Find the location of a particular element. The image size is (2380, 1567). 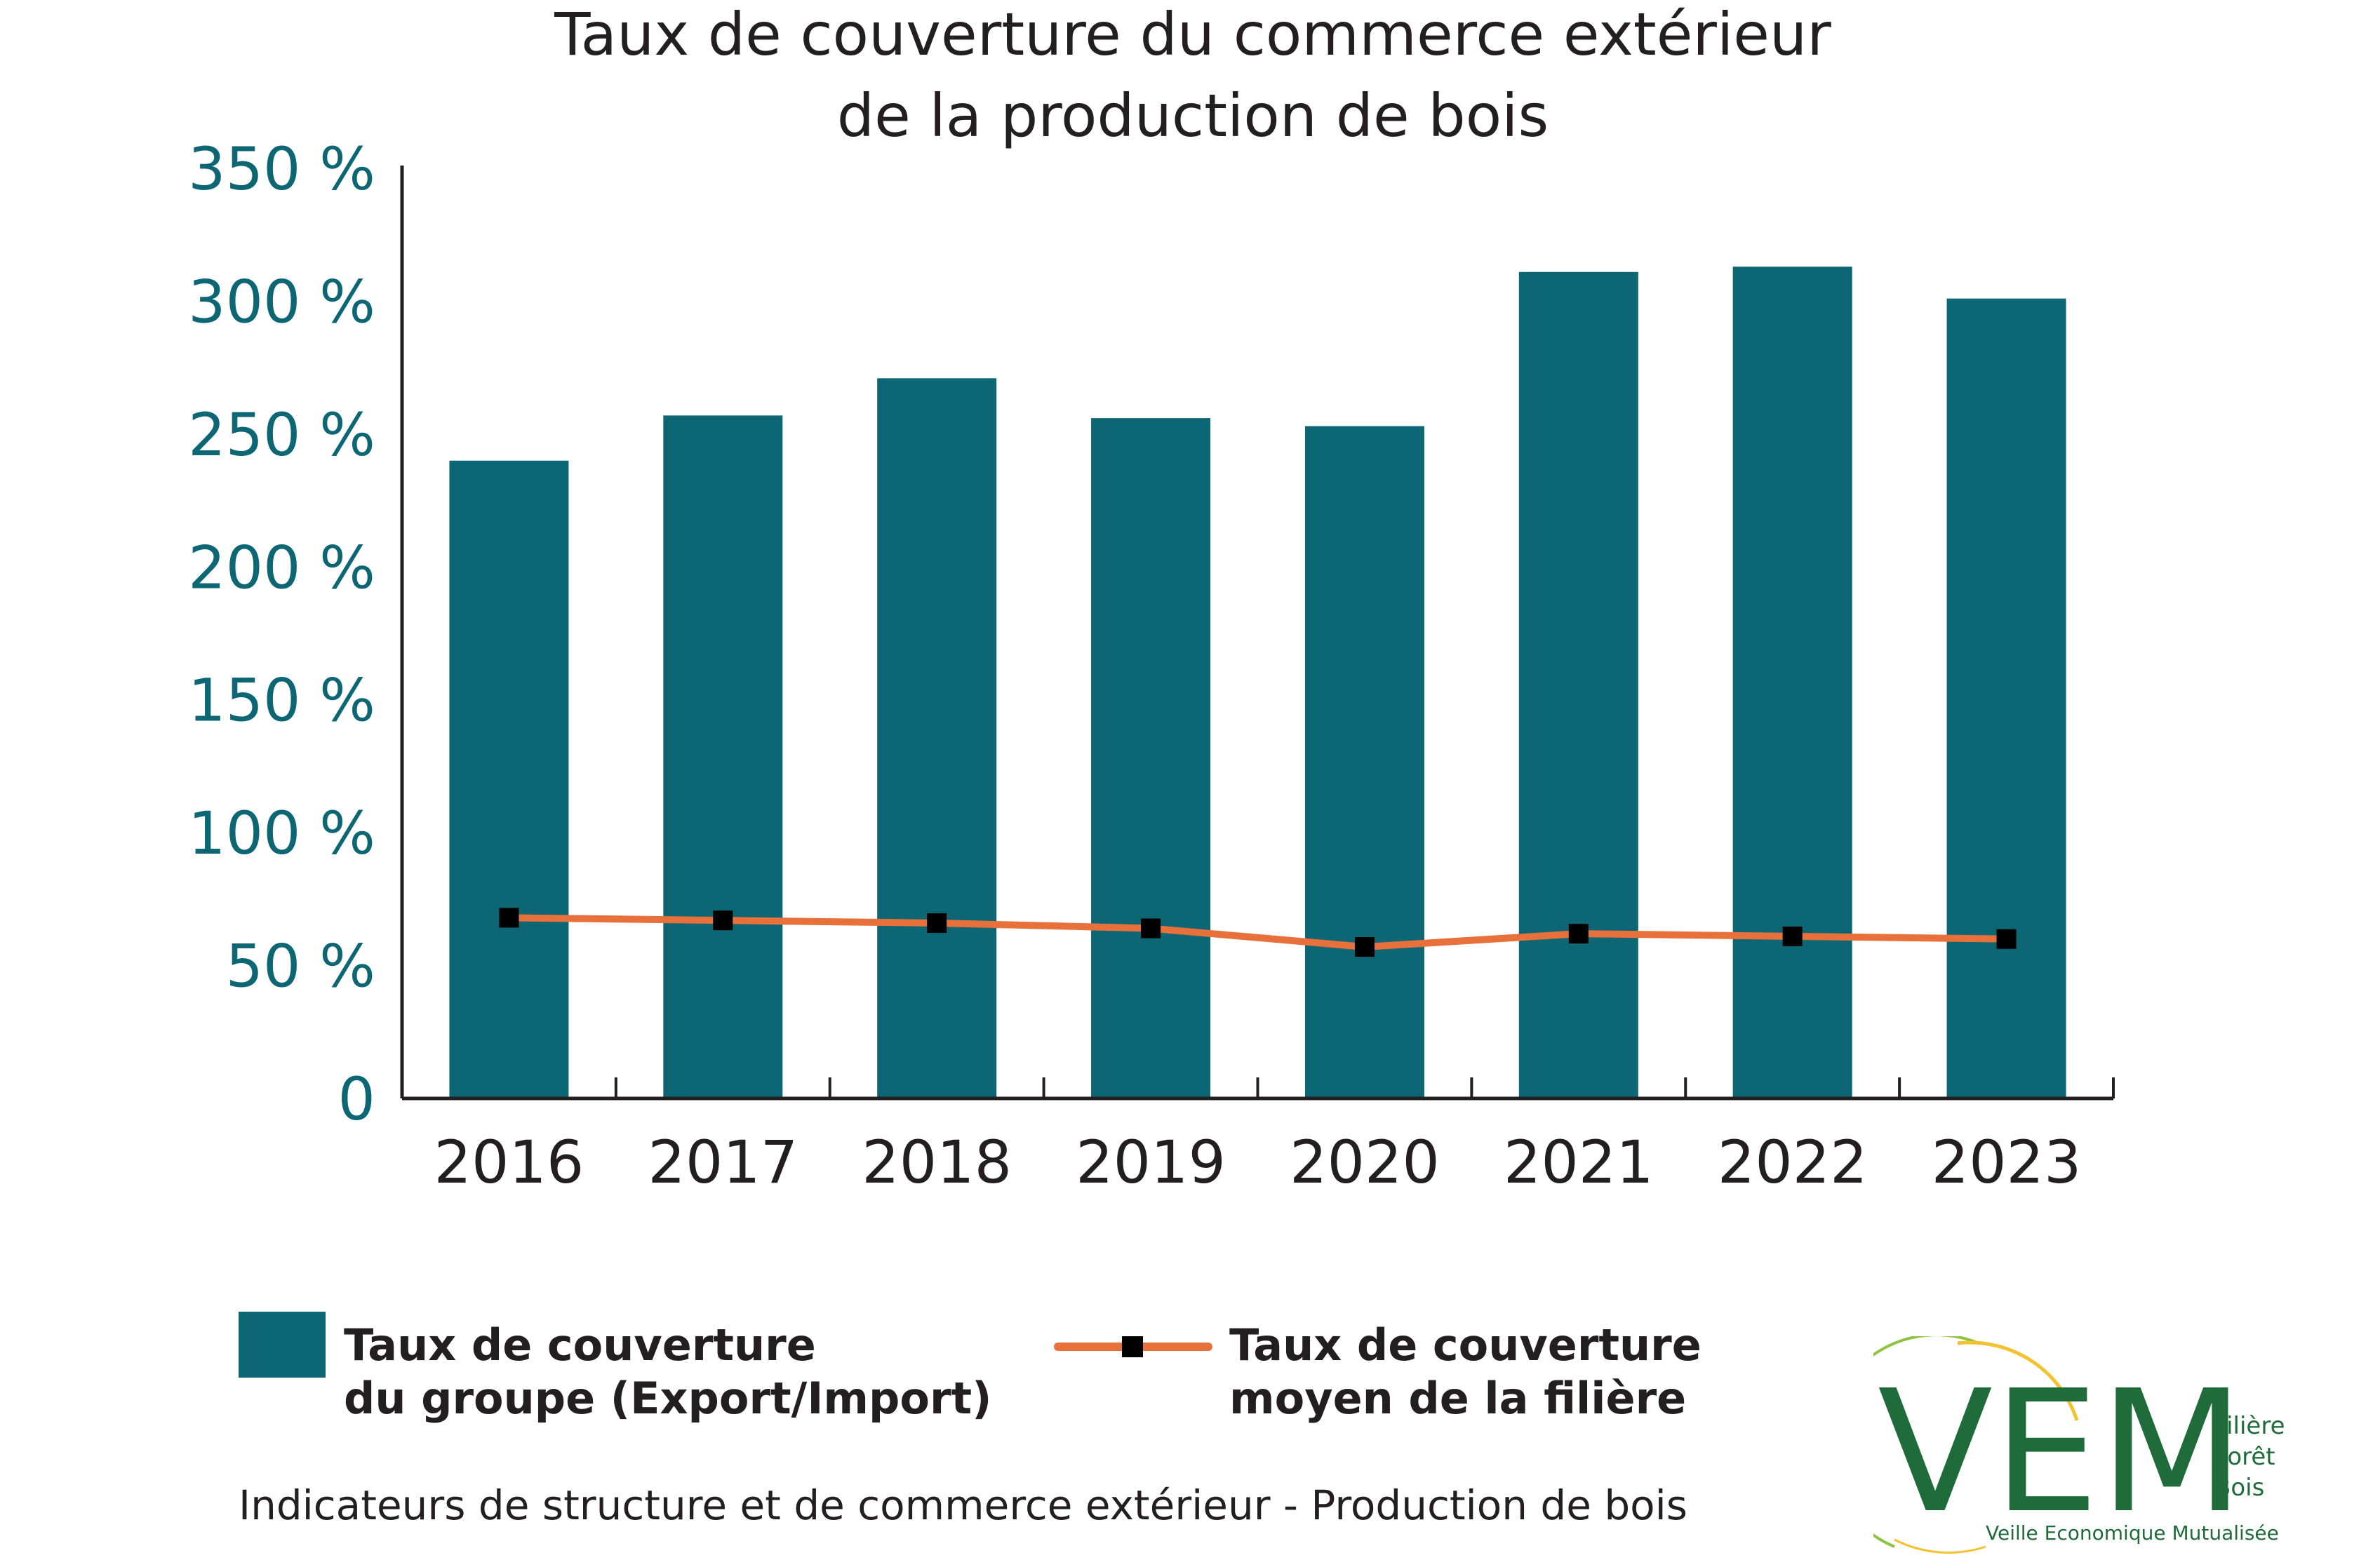

logo-tagline: Veille Economique Mutualisée is located at coordinates (2132, 1533).